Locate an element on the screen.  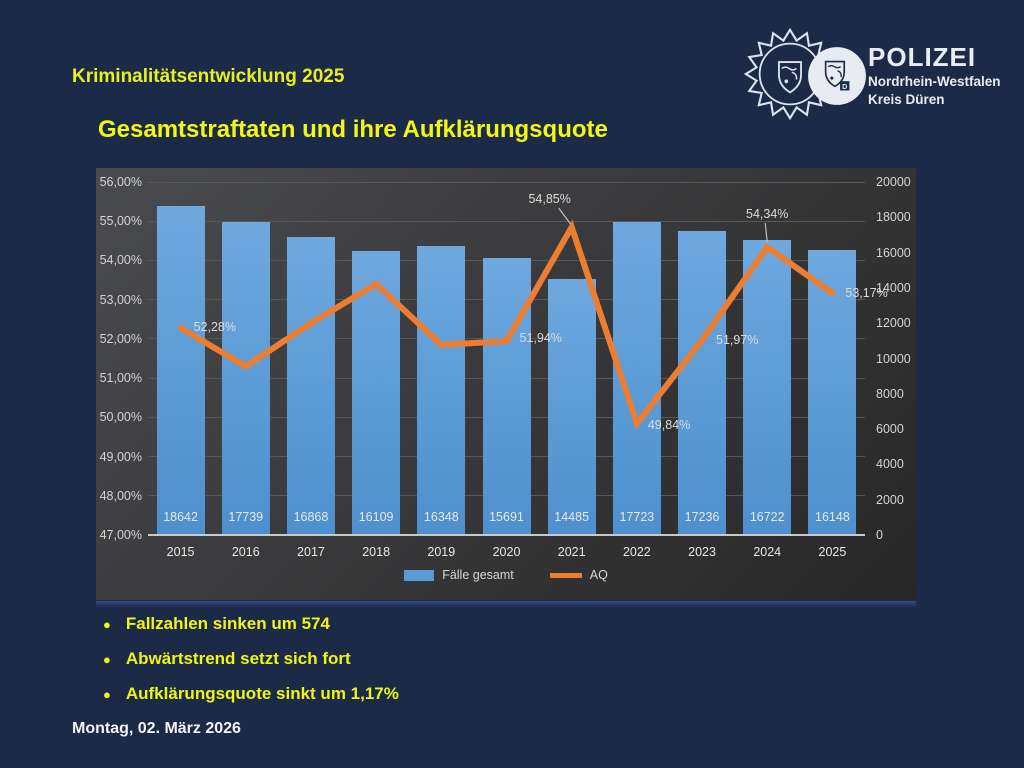
left-axis-tick-label: 50,00% is located at coordinates (120, 417).